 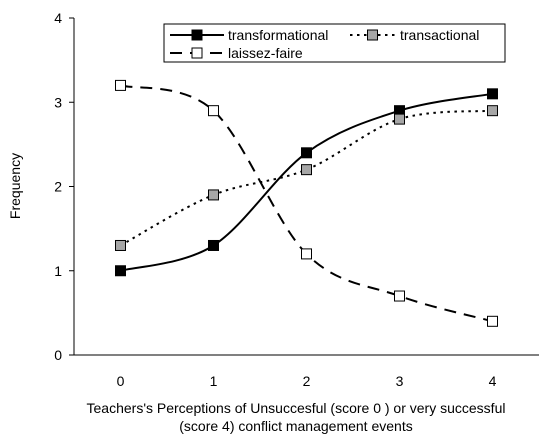 What do you see at coordinates (64, 186) in the screenshot?
I see `y-ticks: 0 1 2 3 4` at bounding box center [64, 186].